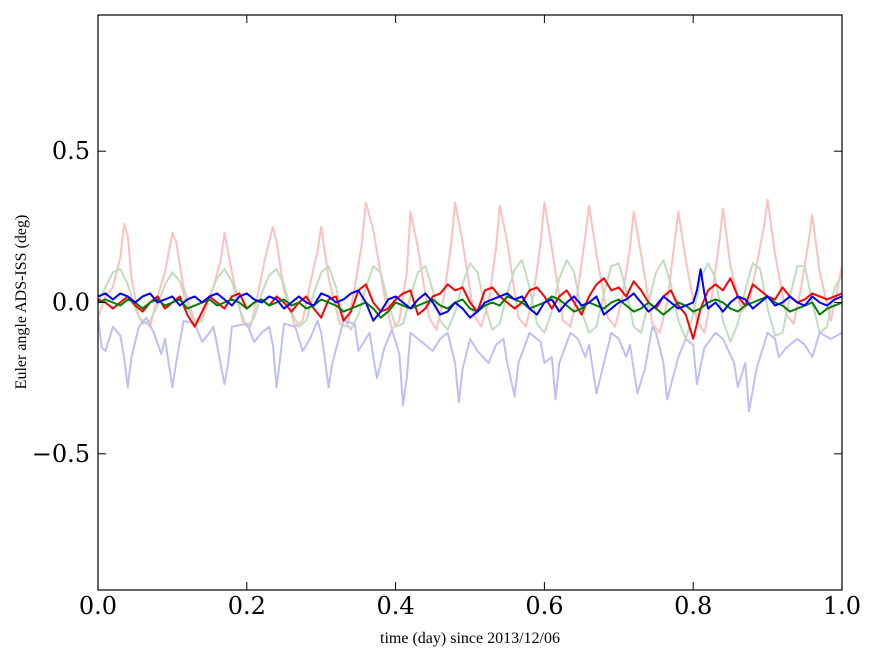 The height and width of the screenshot is (662, 875). I want to click on x-tick-label: 0.0, so click(98, 606).